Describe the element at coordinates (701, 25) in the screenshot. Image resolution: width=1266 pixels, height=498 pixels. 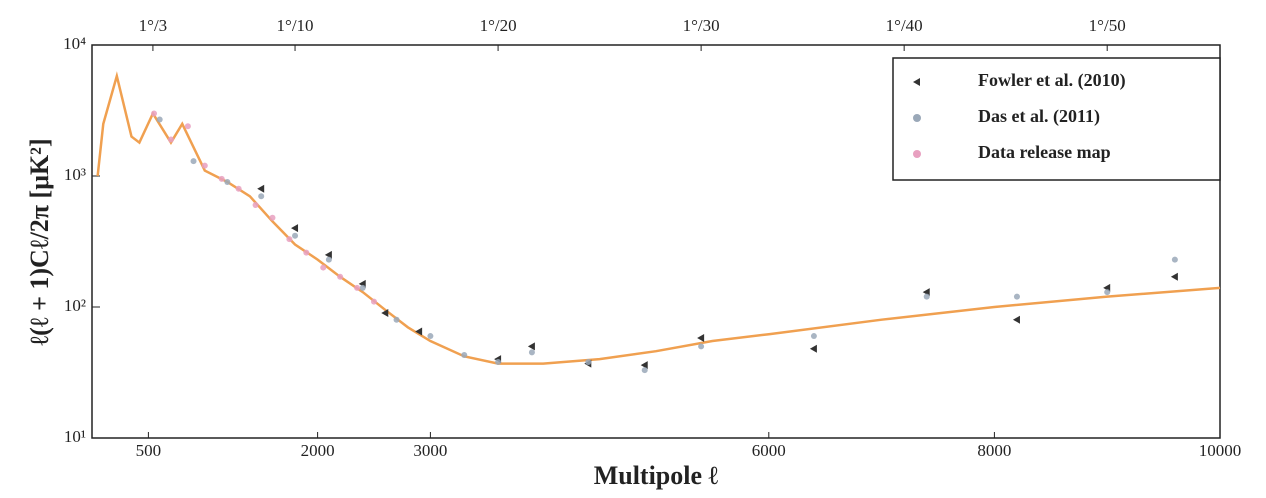
I see `top-tick-label: 1°/30` at that location.